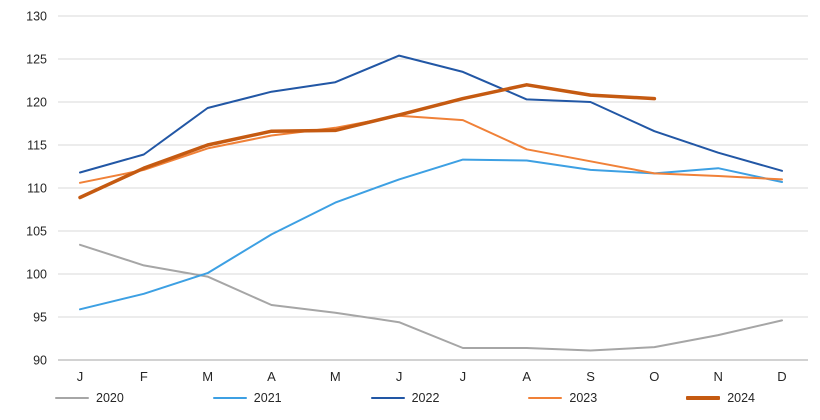 The height and width of the screenshot is (420, 820). What do you see at coordinates (781, 376) in the screenshot?
I see `x-axis-label: D` at bounding box center [781, 376].